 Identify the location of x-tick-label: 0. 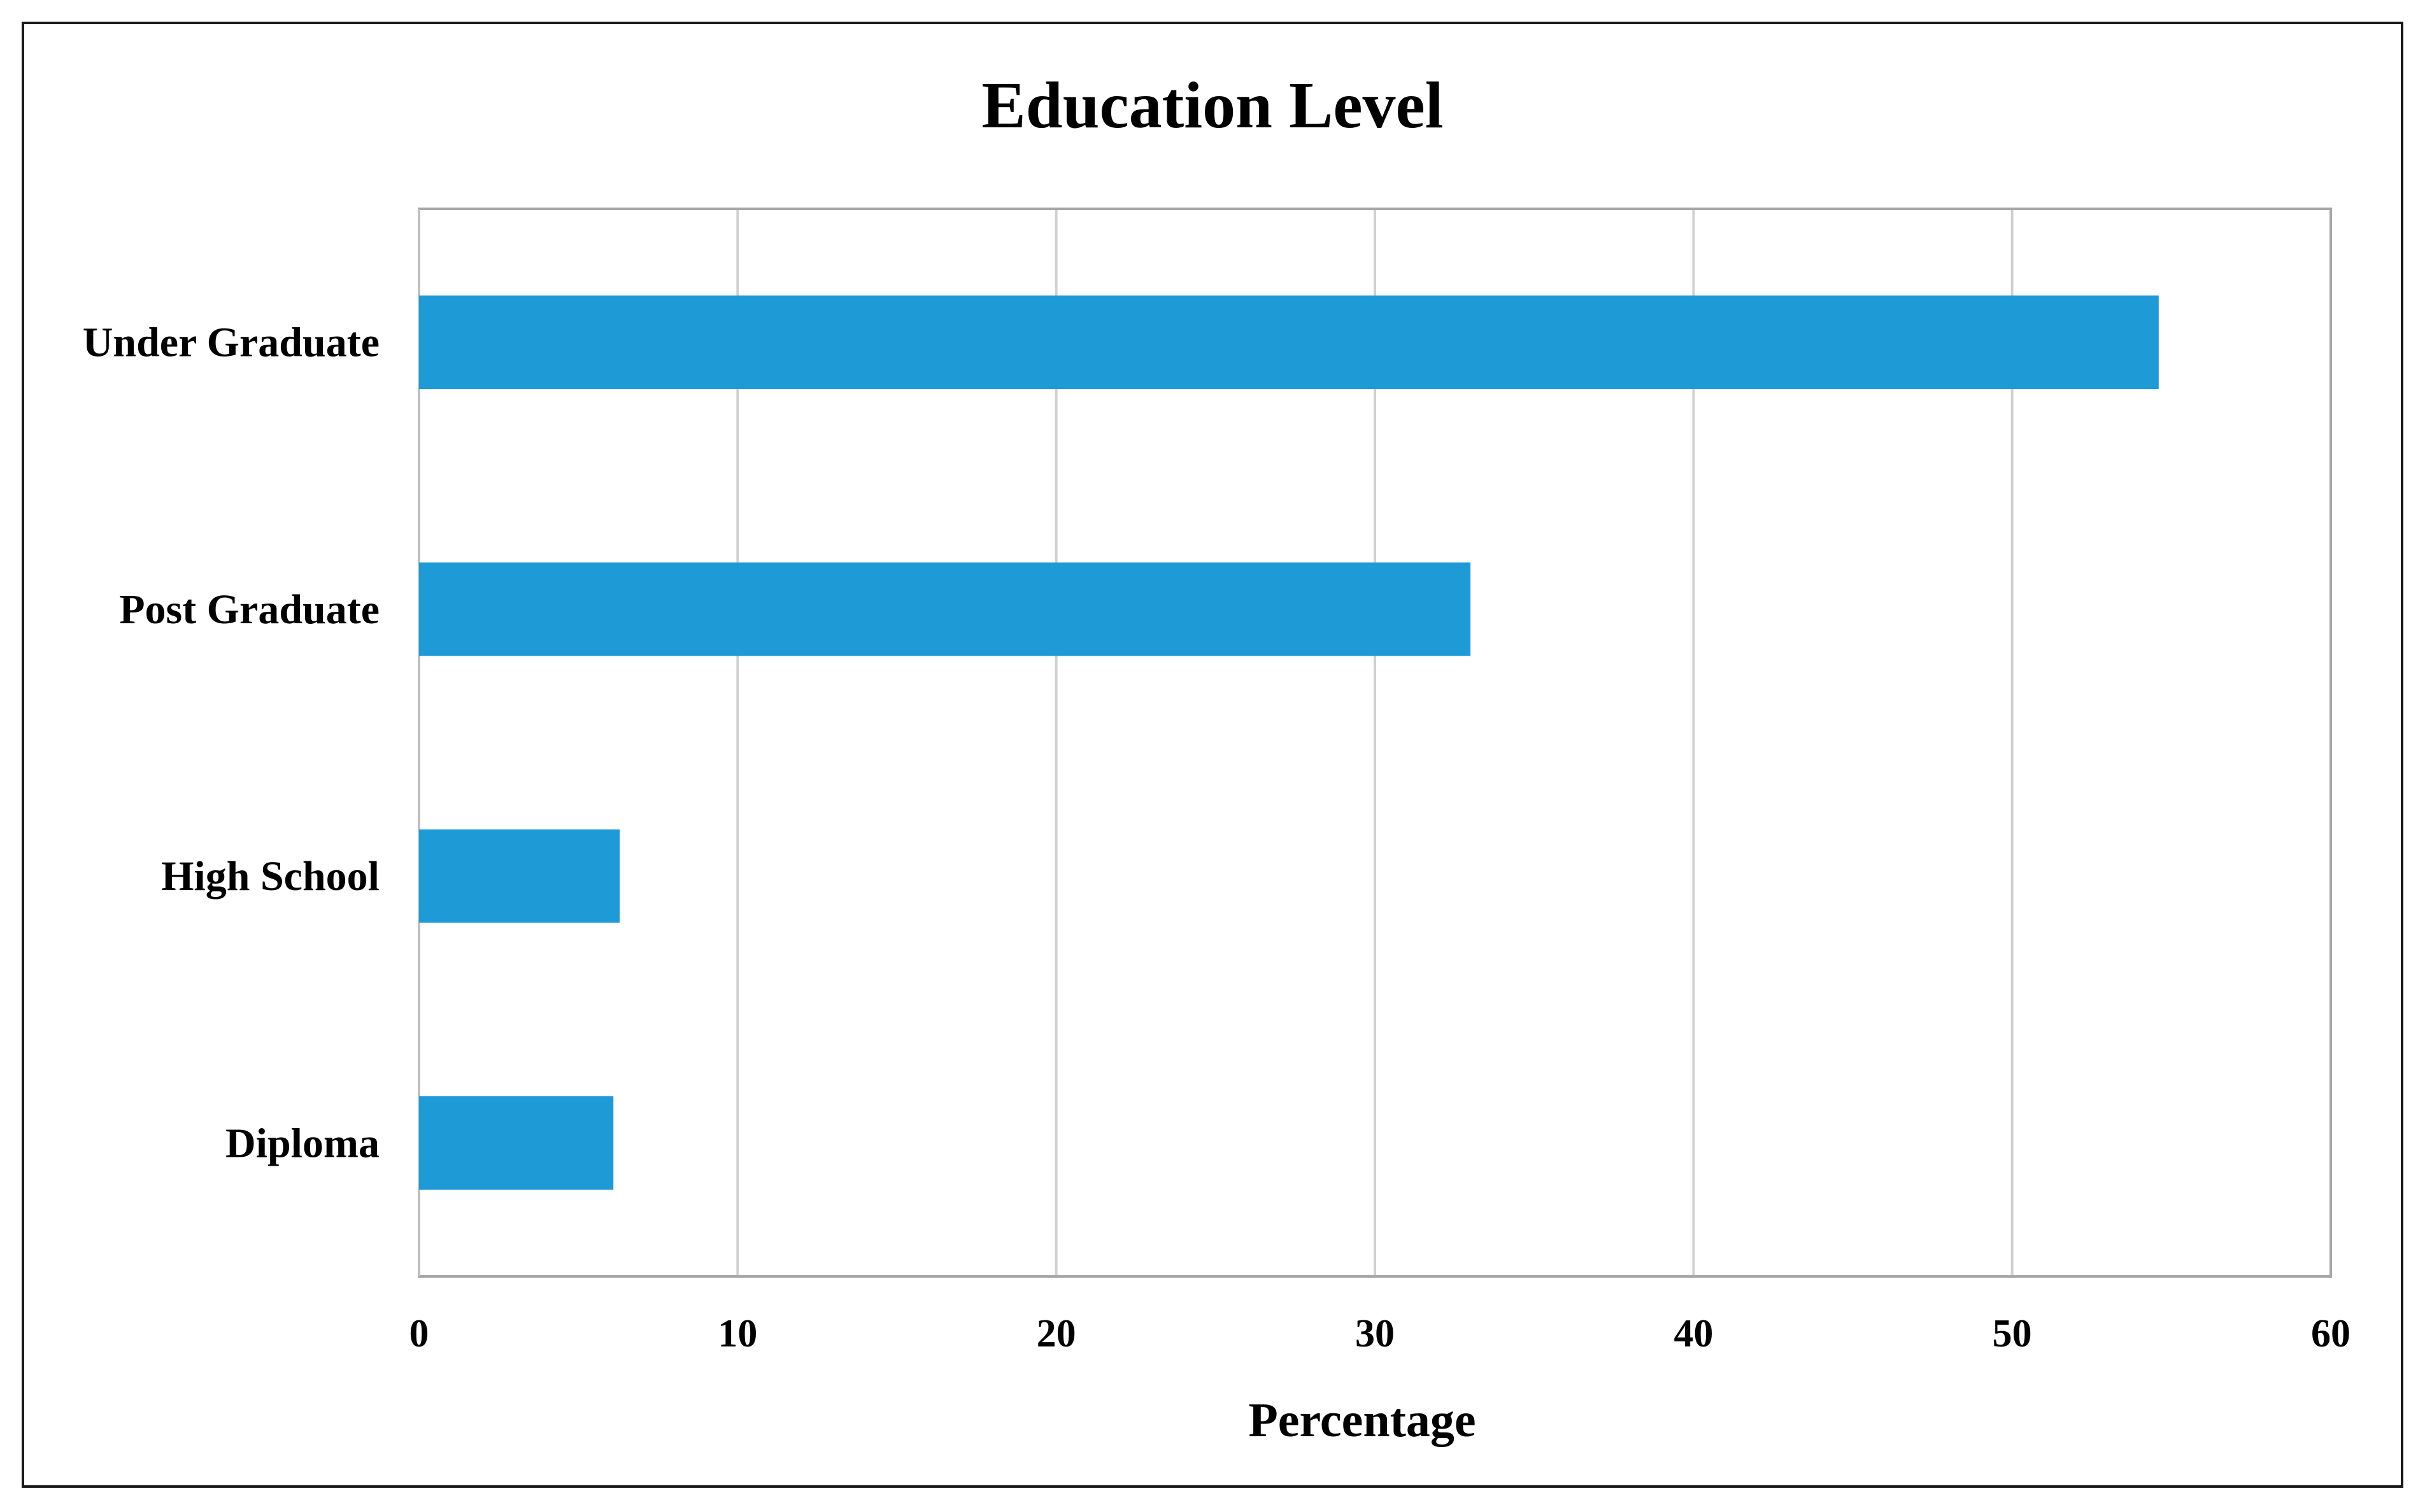
(419, 1333).